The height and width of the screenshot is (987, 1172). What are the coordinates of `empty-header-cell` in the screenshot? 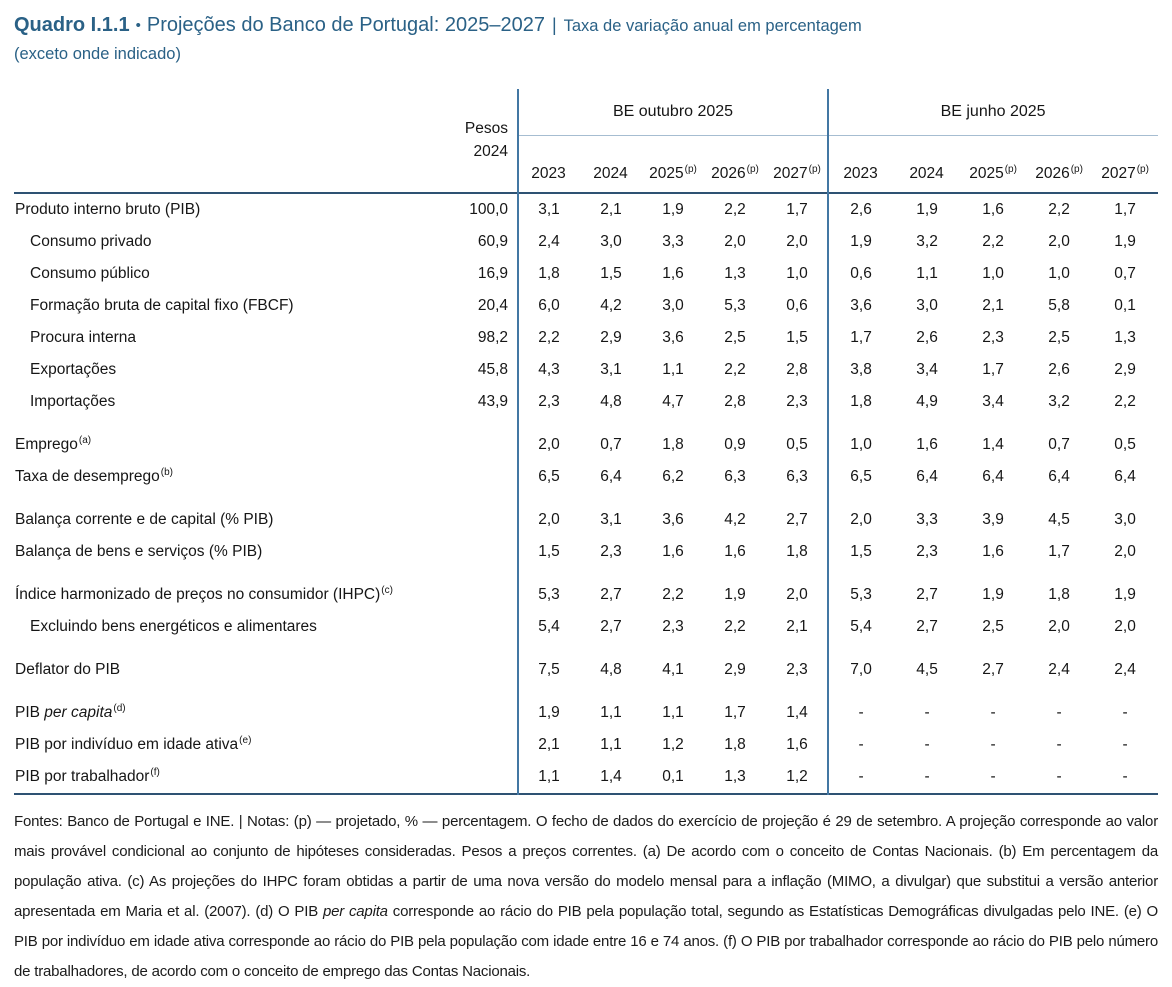 It's located at (222, 141).